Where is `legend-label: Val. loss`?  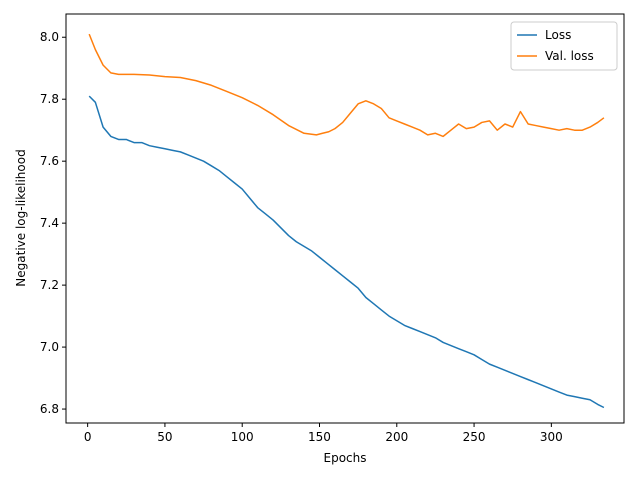
legend-label: Val. loss is located at coordinates (569, 56).